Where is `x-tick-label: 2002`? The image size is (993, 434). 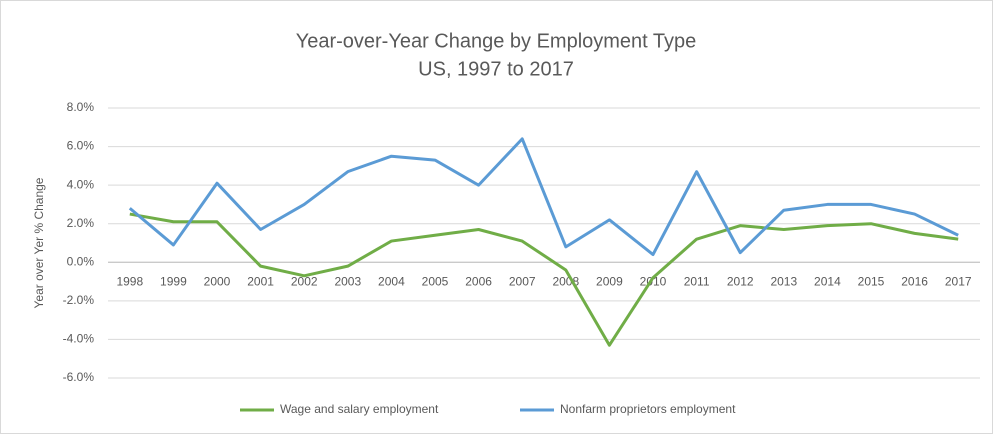 x-tick-label: 2002 is located at coordinates (304, 281).